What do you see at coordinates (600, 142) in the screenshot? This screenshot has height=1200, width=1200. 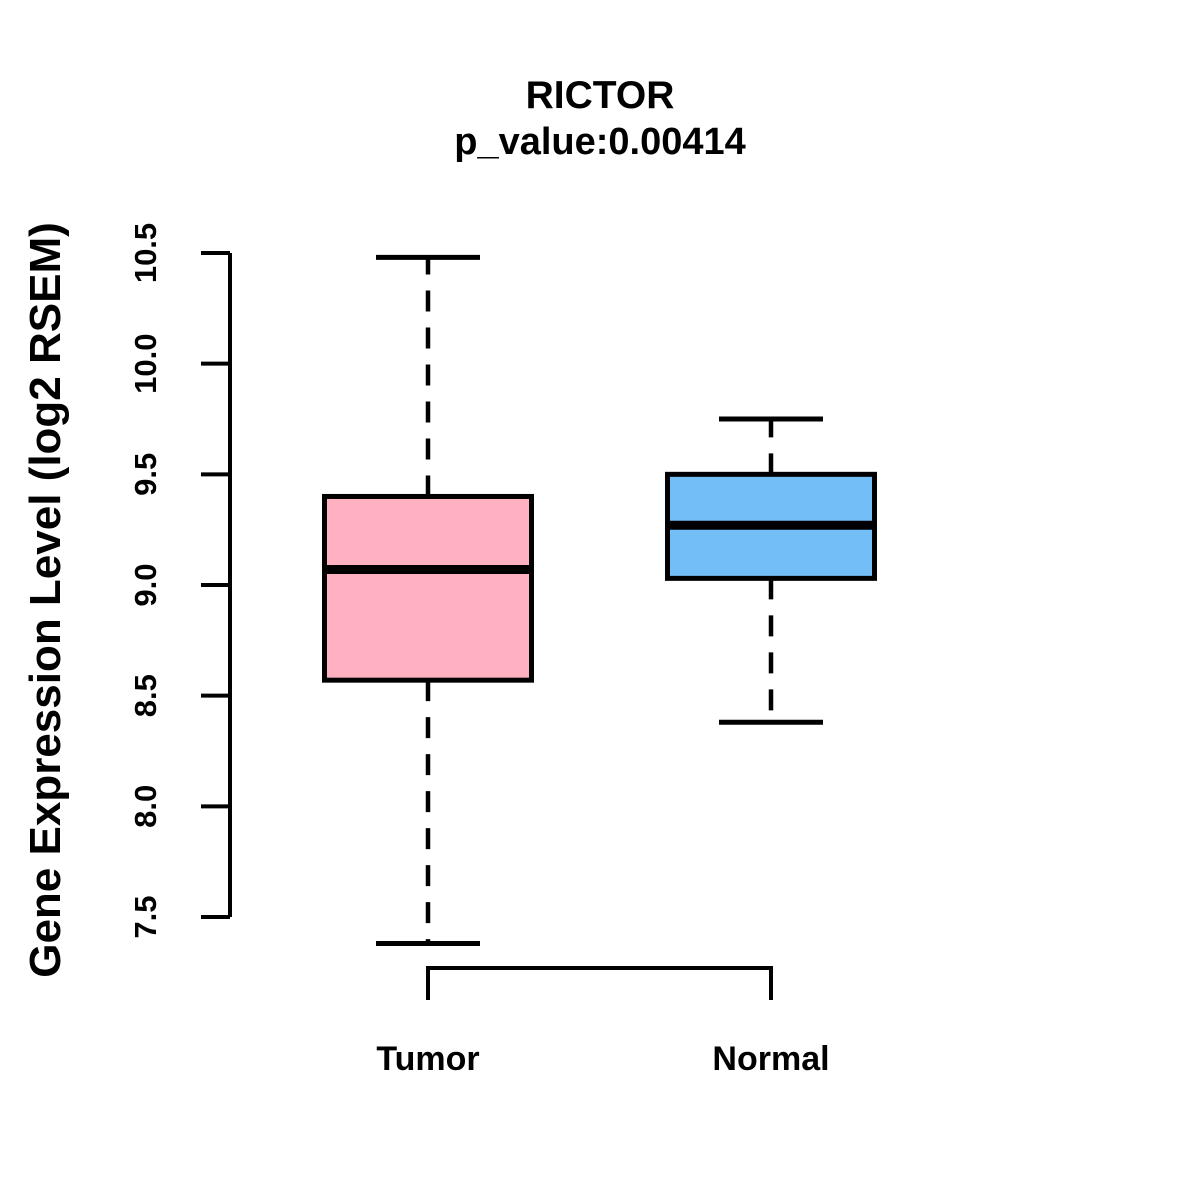 I see `chart-subtitle: p_value:0.00414` at bounding box center [600, 142].